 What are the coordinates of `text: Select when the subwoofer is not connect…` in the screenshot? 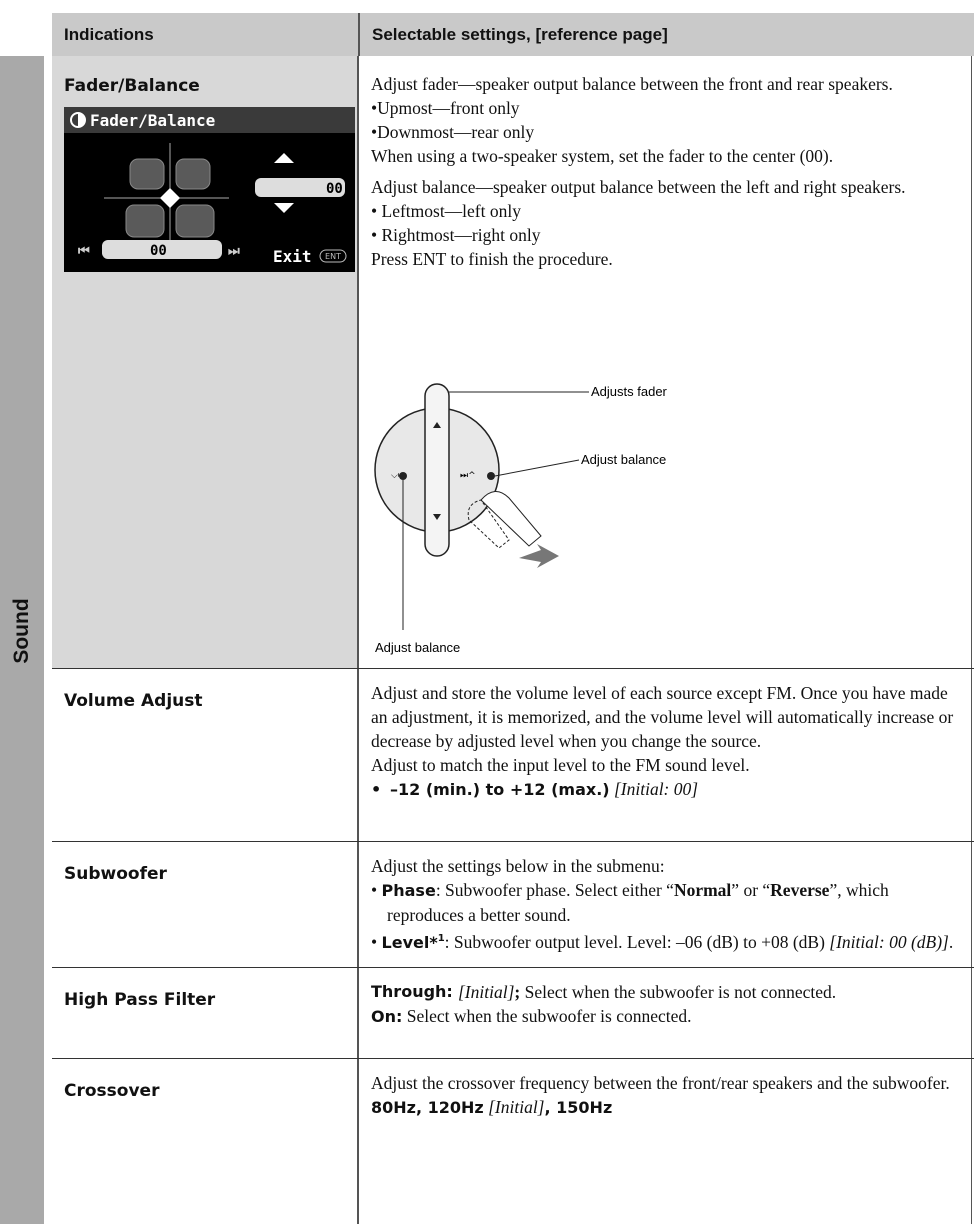 It's located at (680, 992).